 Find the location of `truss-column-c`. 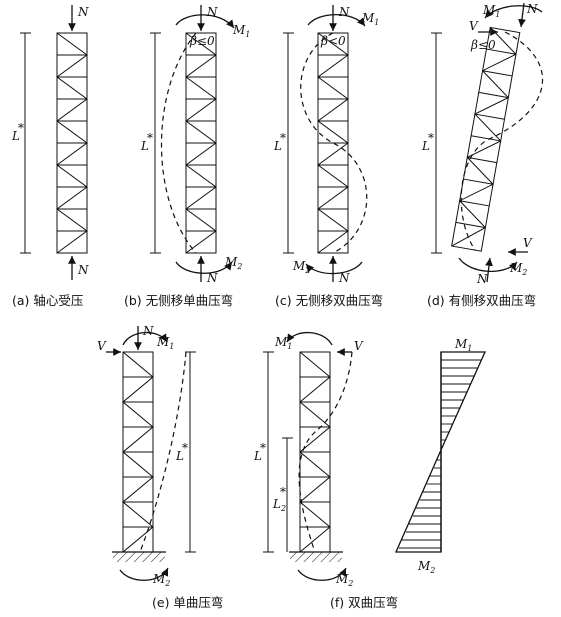

truss-column-c is located at coordinates (333, 143).